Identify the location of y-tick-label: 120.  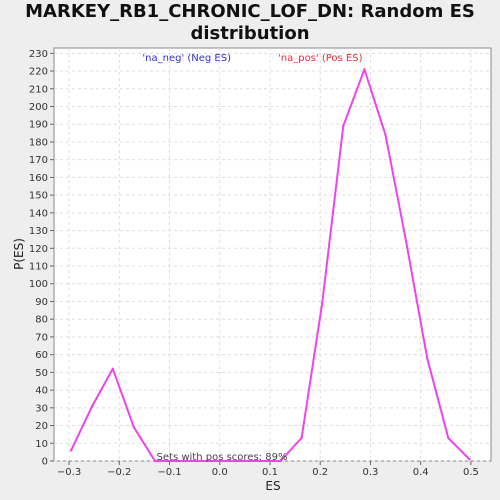
(38, 249).